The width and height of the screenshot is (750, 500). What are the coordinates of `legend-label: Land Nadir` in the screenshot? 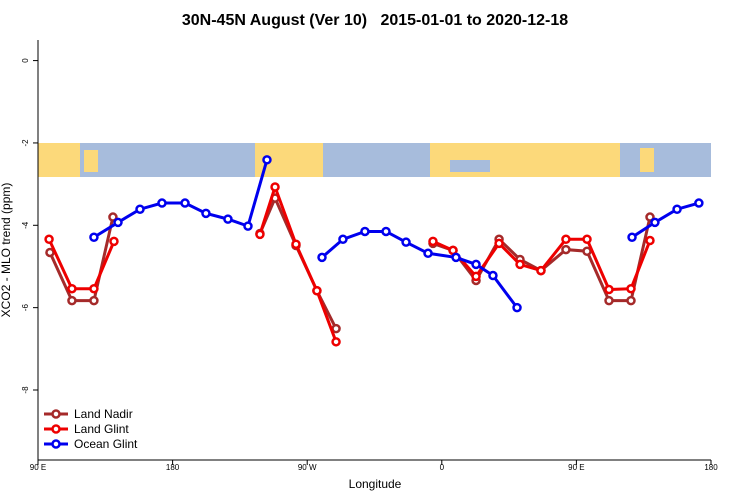 It's located at (103, 414).